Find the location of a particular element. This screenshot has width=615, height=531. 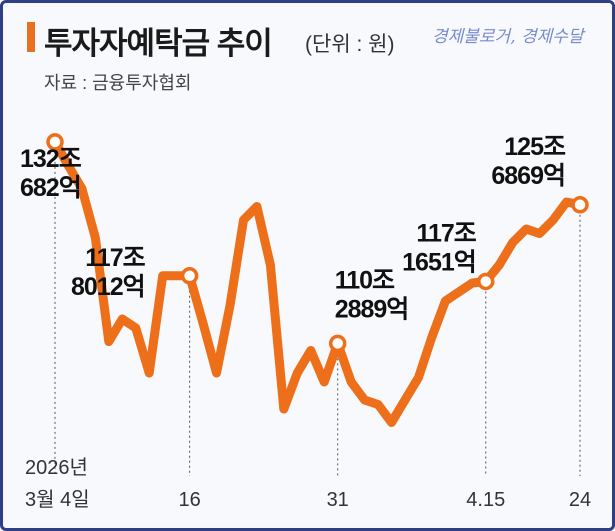

data-label: 110조 2889억 is located at coordinates (372, 294).